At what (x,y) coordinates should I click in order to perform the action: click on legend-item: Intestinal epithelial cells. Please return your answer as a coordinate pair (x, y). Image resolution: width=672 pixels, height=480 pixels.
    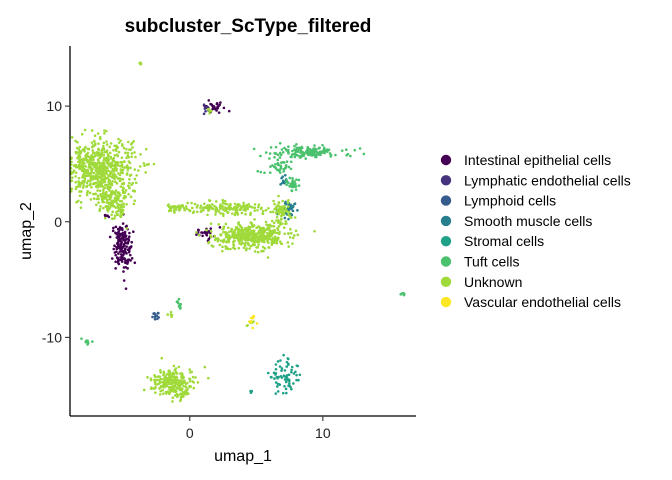
    Looking at the image, I should click on (525, 160).